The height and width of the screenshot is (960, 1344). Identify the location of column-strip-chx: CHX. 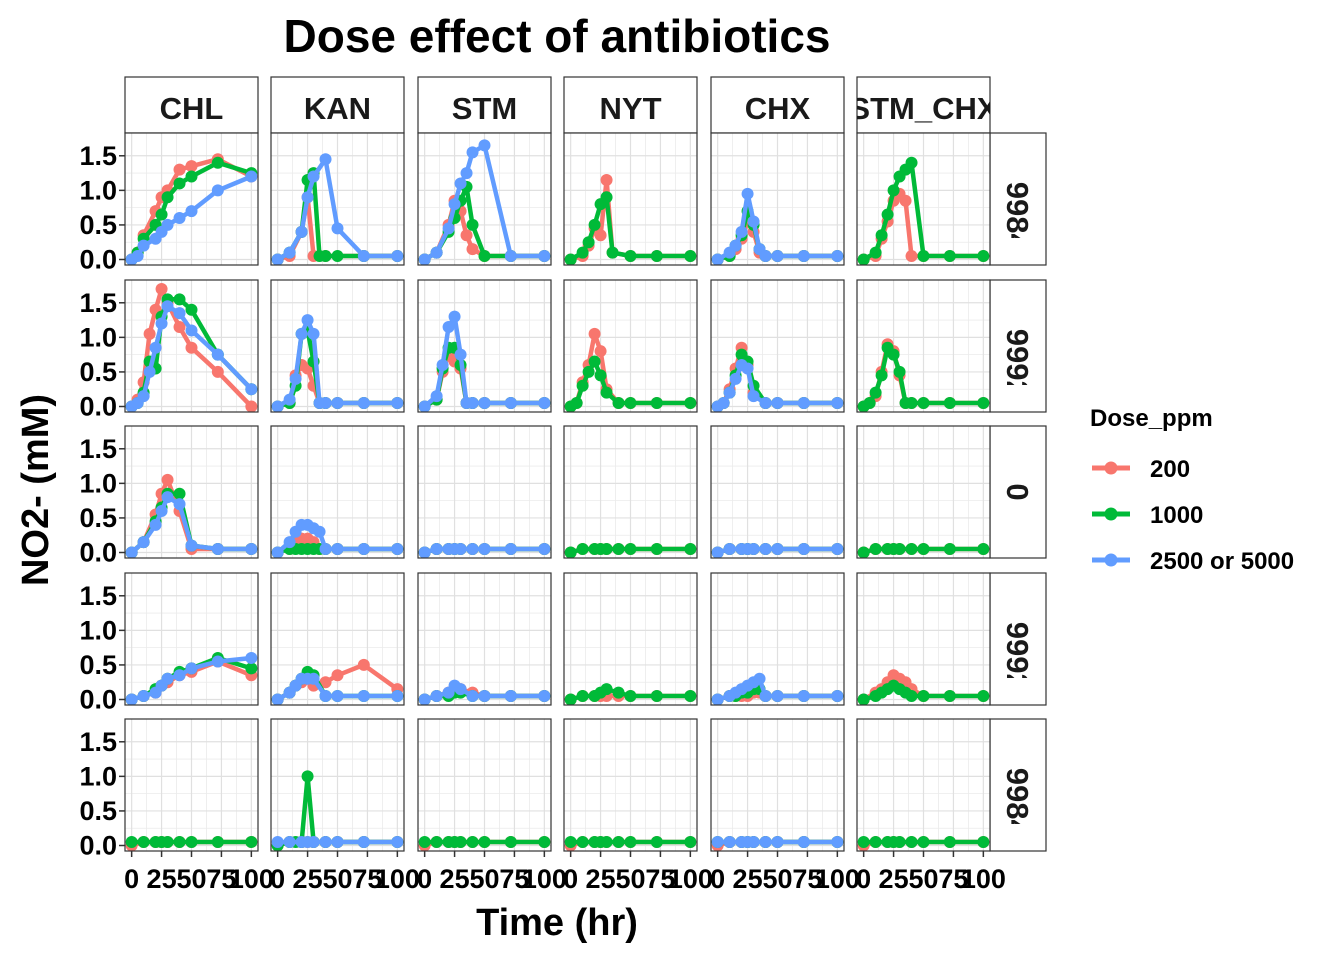
(777, 105).